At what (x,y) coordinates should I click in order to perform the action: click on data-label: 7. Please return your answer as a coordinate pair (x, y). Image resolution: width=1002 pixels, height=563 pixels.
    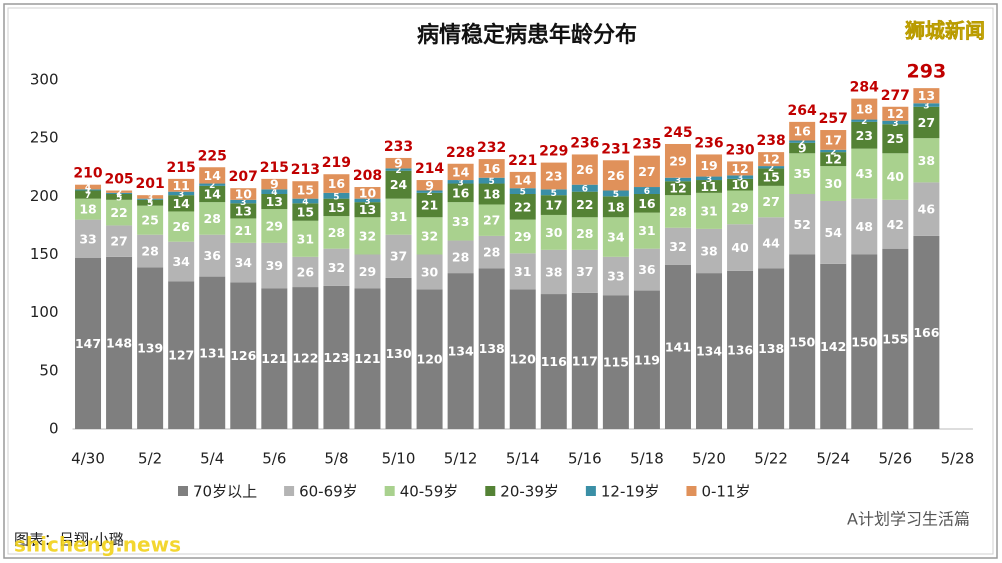
    Looking at the image, I should click on (88, 196).